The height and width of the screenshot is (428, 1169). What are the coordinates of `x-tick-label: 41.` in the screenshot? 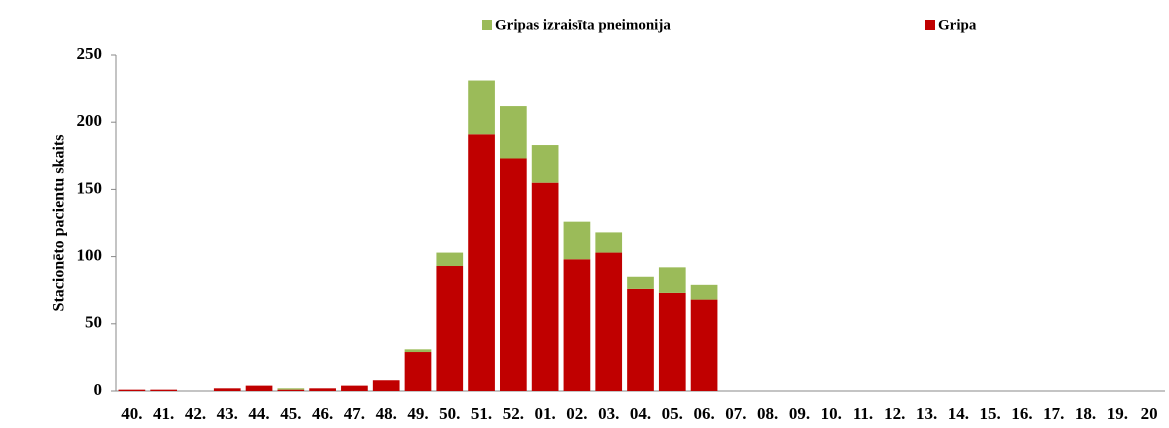 It's located at (163, 413).